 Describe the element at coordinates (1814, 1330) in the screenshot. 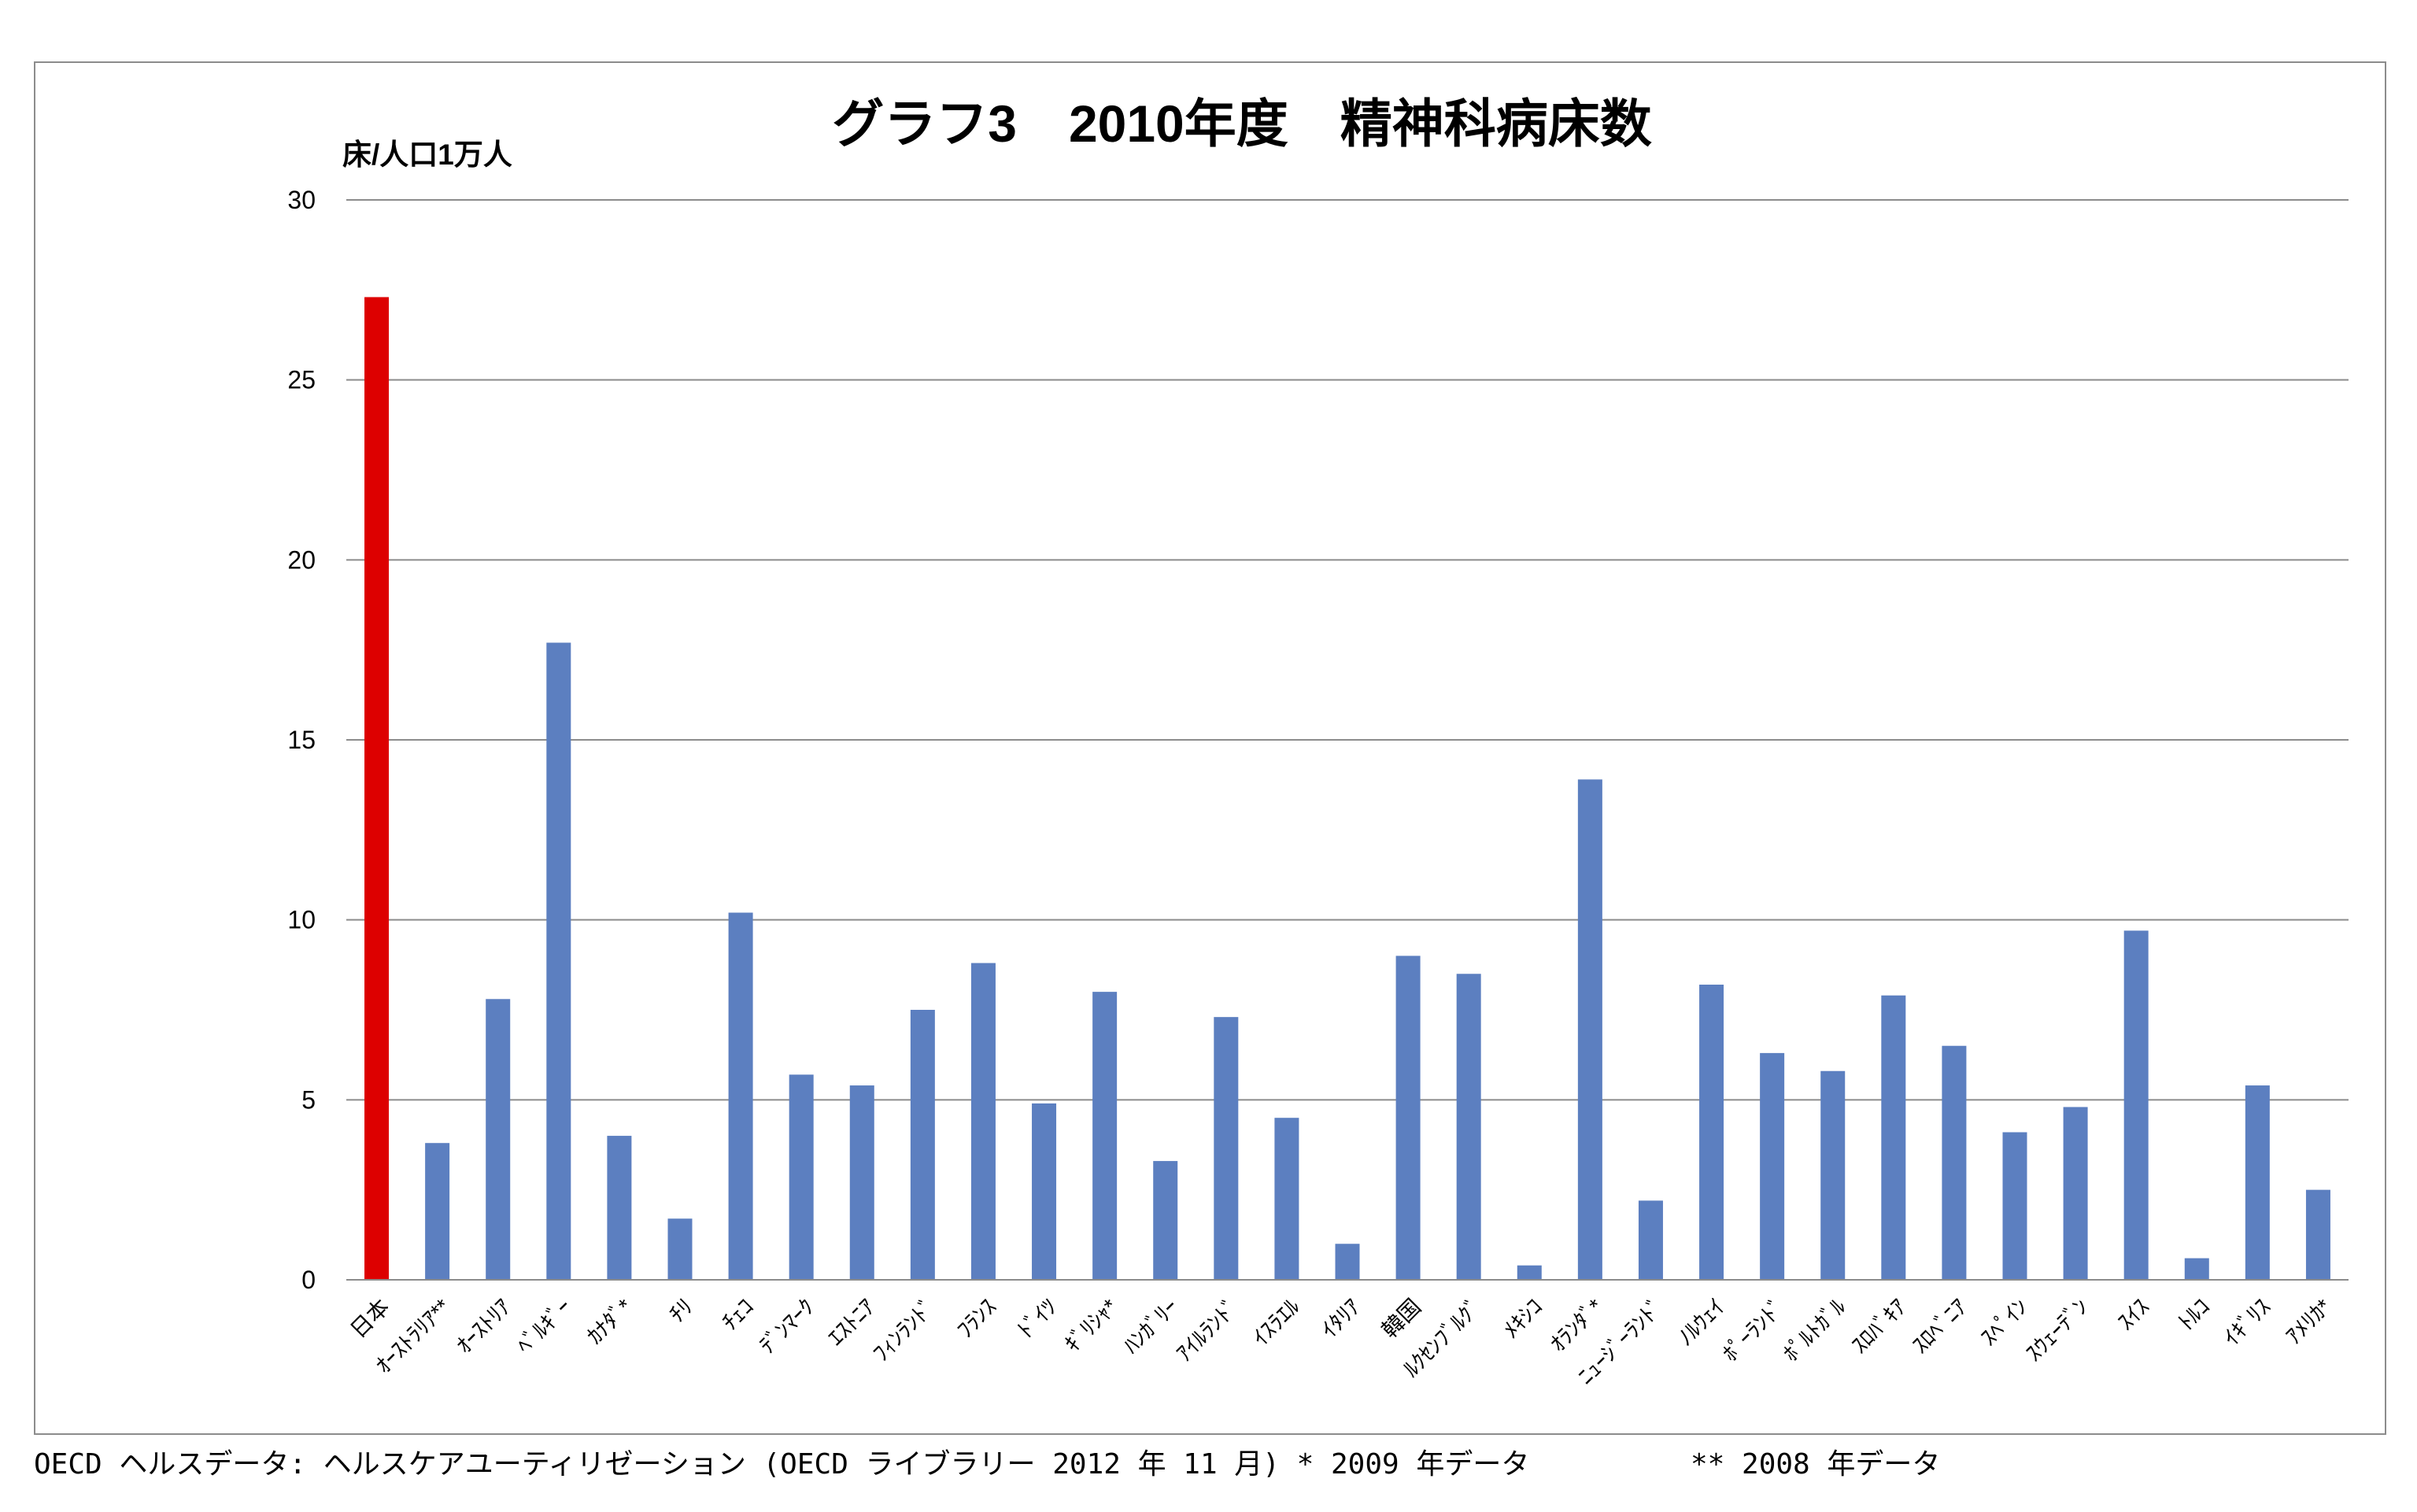

I see `x-tick-label: ﾎﾟﾙﾄｶﾞﾙ` at that location.